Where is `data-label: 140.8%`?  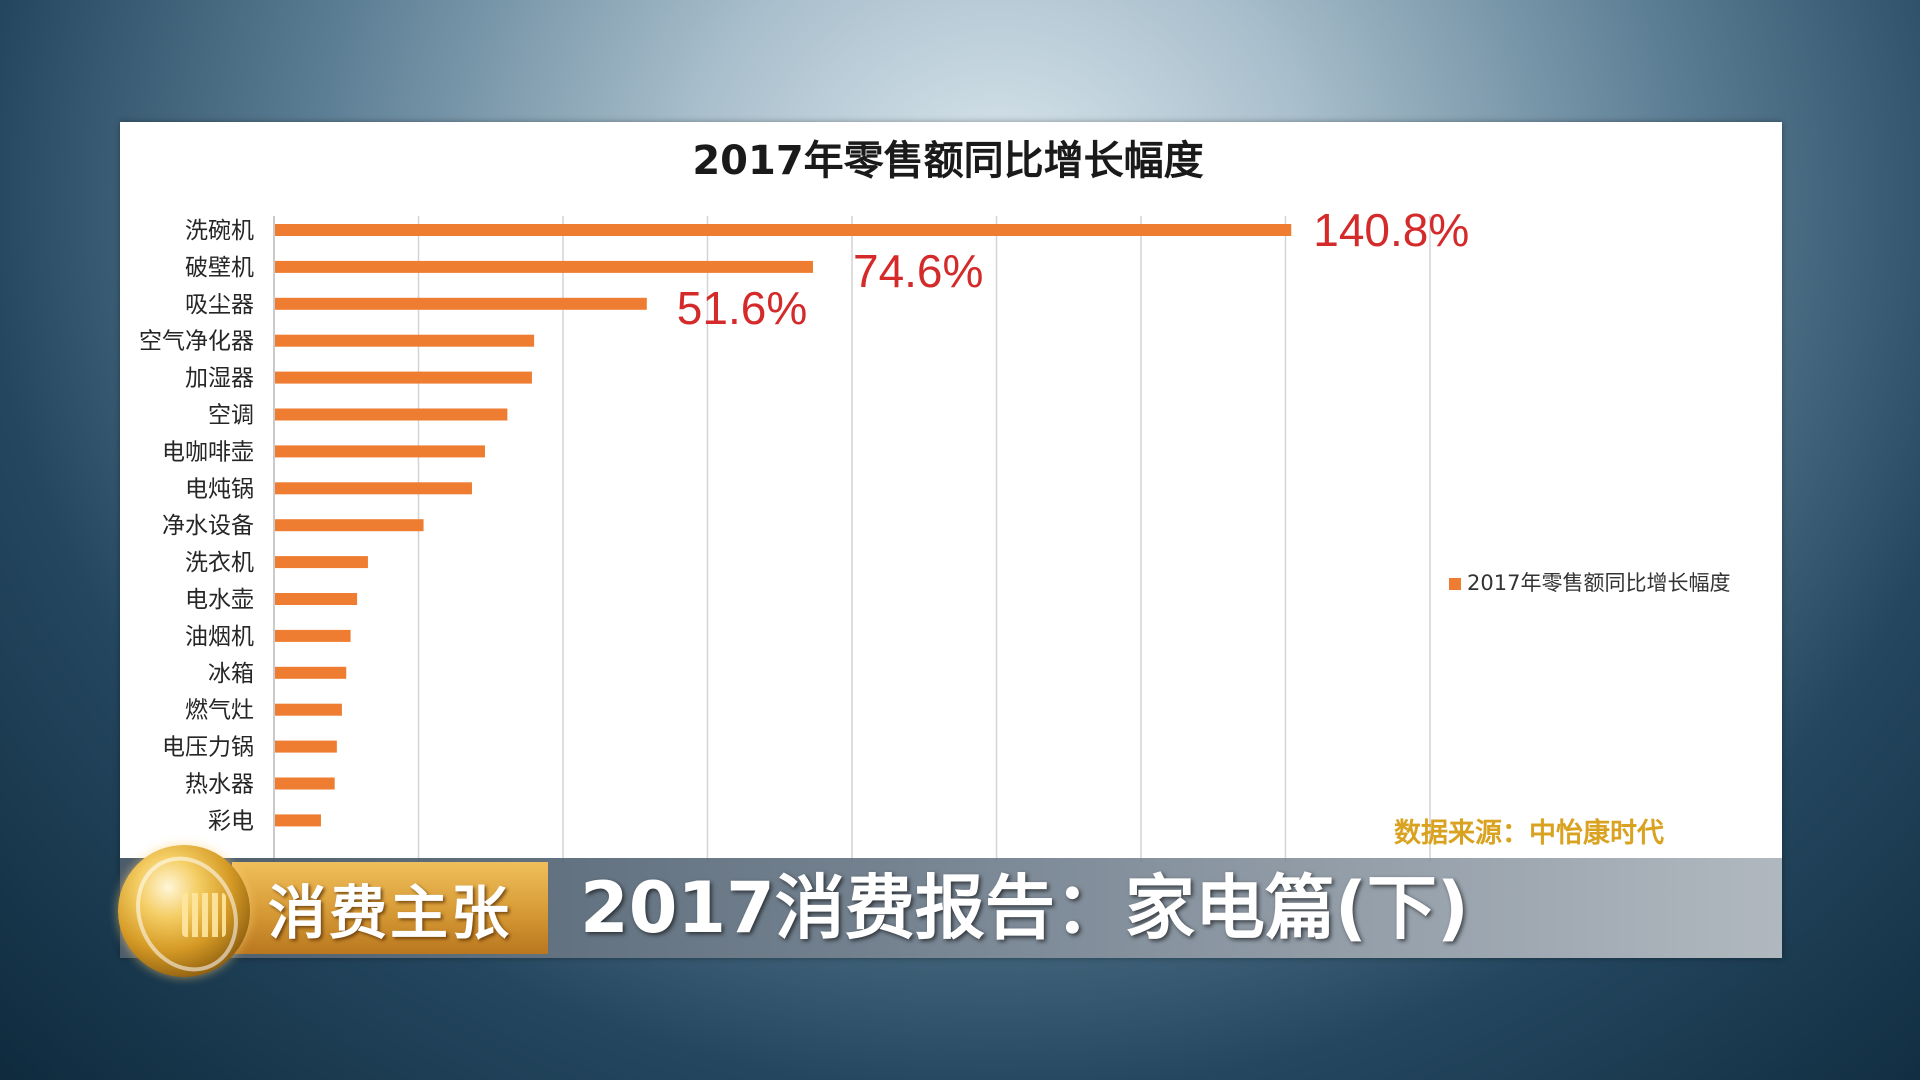 data-label: 140.8% is located at coordinates (1391, 230).